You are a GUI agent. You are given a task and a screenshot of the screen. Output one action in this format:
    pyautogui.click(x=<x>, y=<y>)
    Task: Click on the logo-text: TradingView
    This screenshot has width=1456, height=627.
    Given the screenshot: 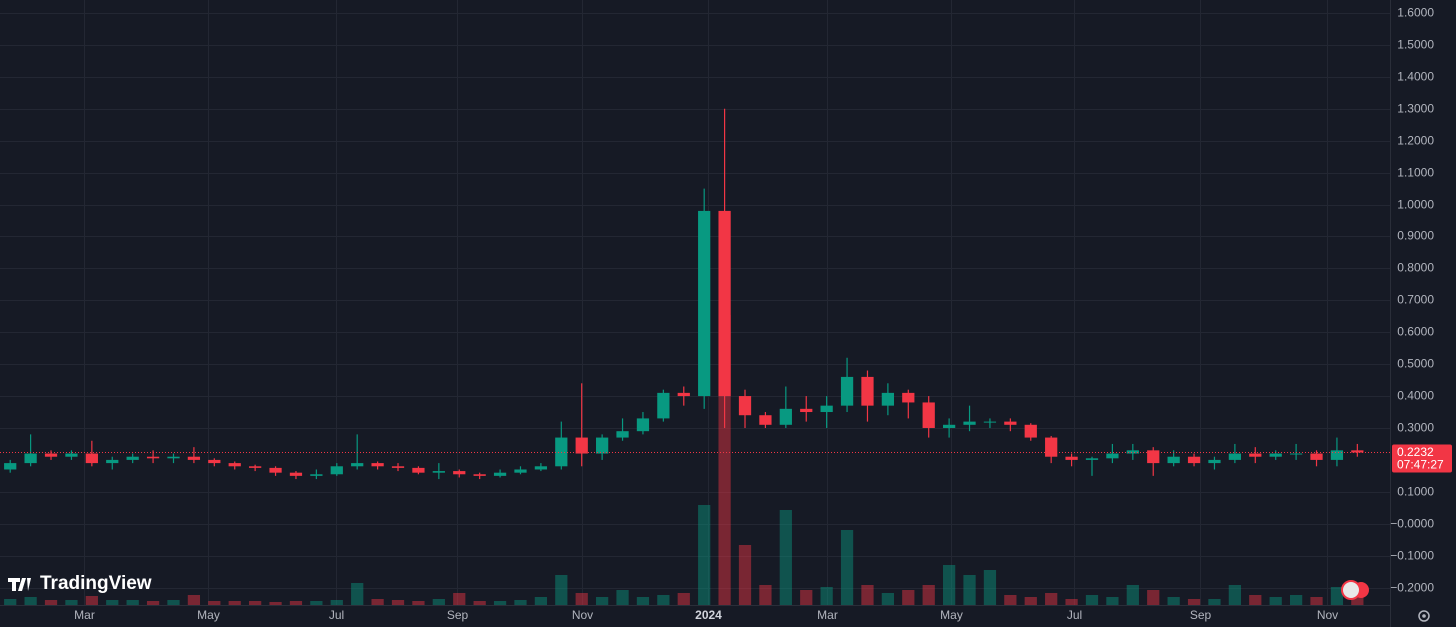 What is the action you would take?
    pyautogui.click(x=96, y=583)
    